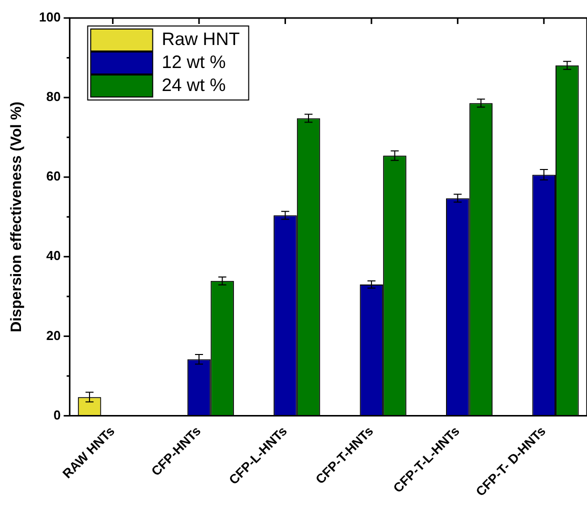 The width and height of the screenshot is (587, 508). What do you see at coordinates (57, 414) in the screenshot?
I see `y-tick-label: 0` at bounding box center [57, 414].